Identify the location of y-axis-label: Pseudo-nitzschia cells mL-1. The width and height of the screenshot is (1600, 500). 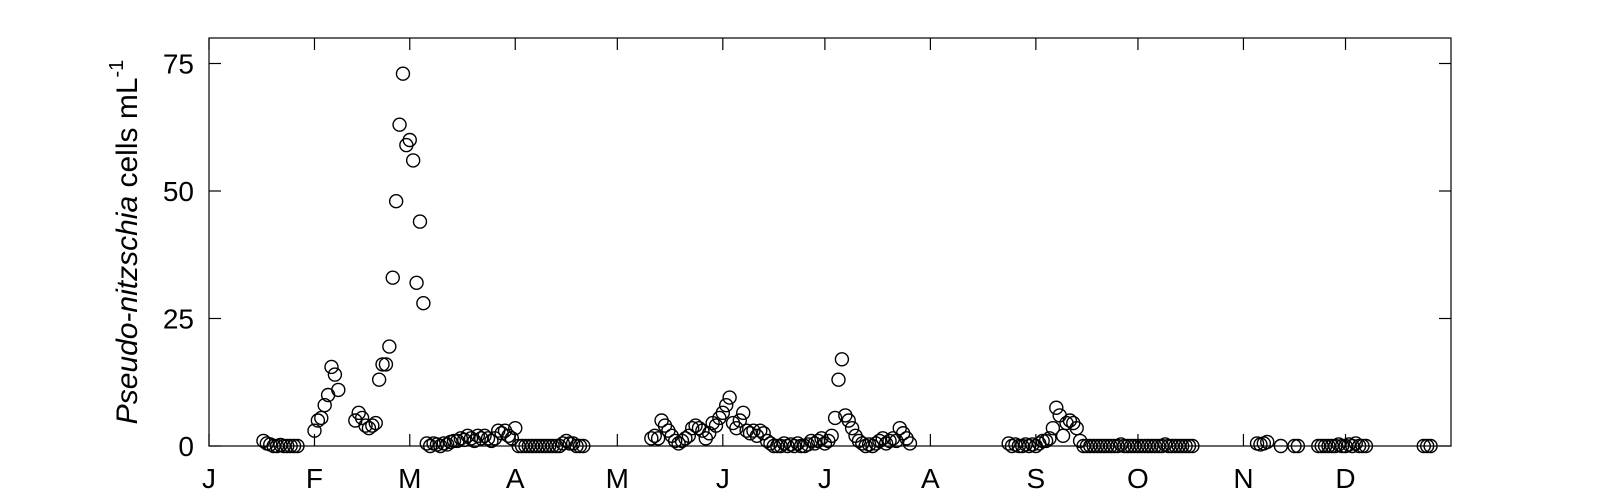
(125, 242).